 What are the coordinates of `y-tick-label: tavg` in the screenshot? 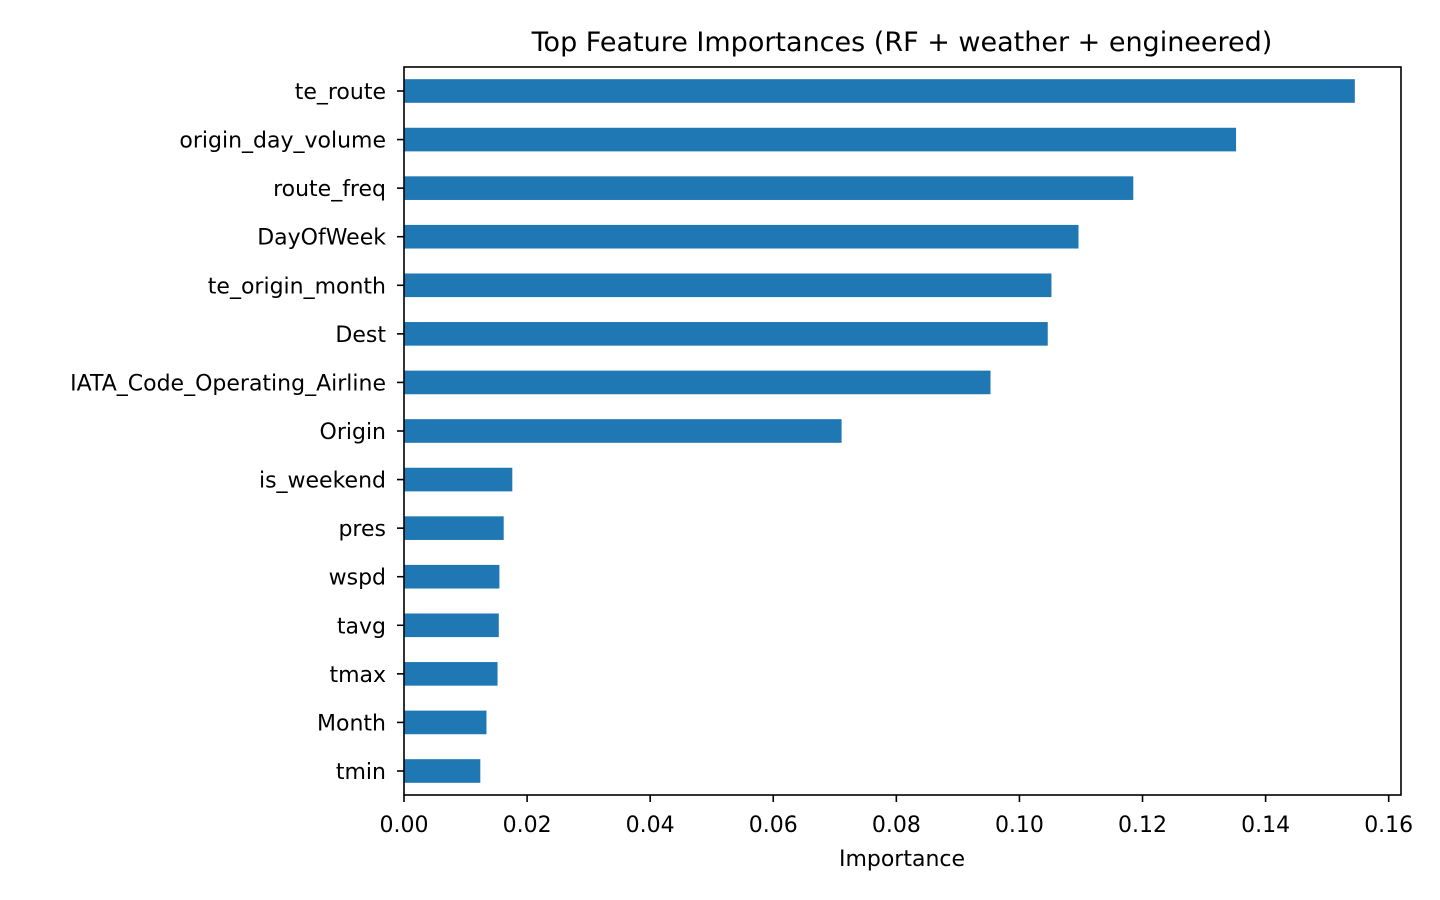 It's located at (361, 626).